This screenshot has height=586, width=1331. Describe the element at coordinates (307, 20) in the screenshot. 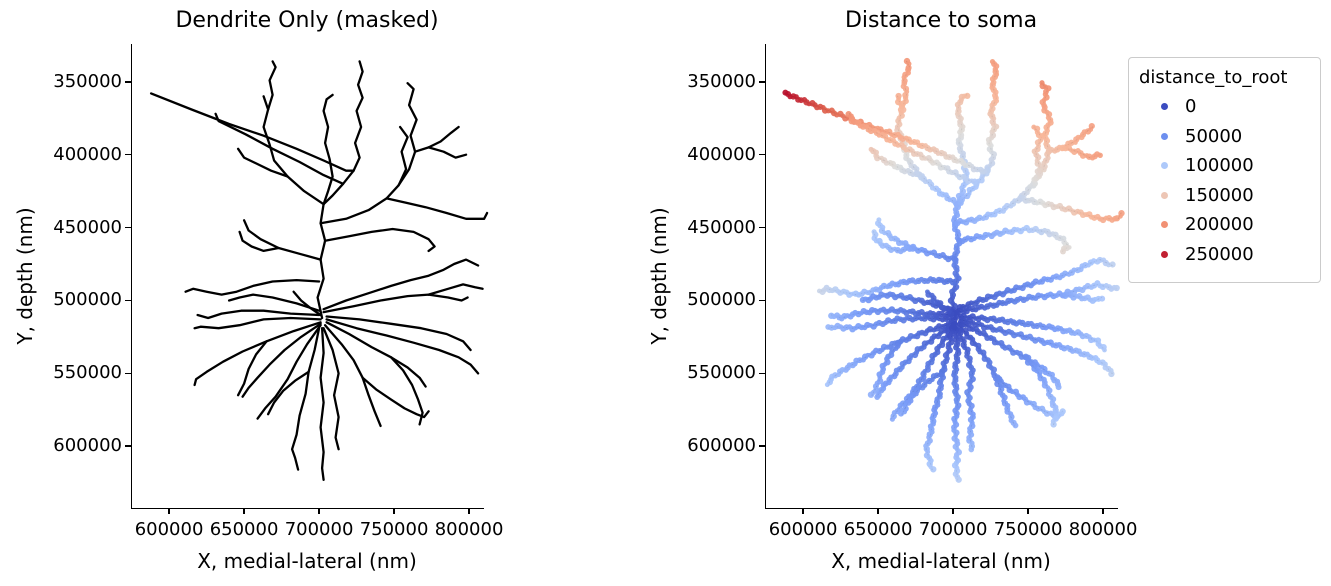

I see `left-panel-title: Dendrite Only (masked)` at that location.